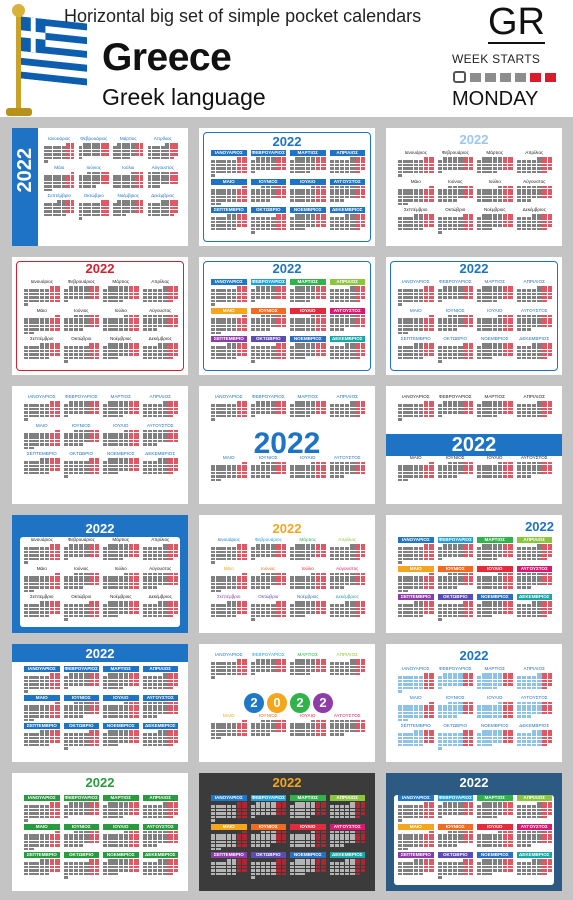 Image resolution: width=573 pixels, height=900 pixels. I want to click on month-block: Ιούλιο, so click(495, 192).